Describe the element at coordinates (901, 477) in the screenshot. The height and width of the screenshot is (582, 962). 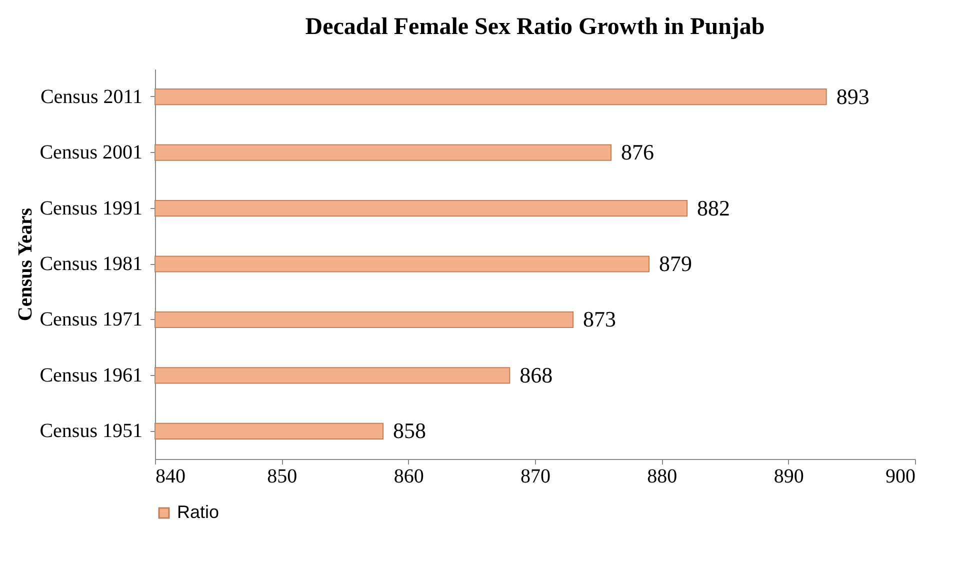
I see `x-tick-label: 900` at that location.